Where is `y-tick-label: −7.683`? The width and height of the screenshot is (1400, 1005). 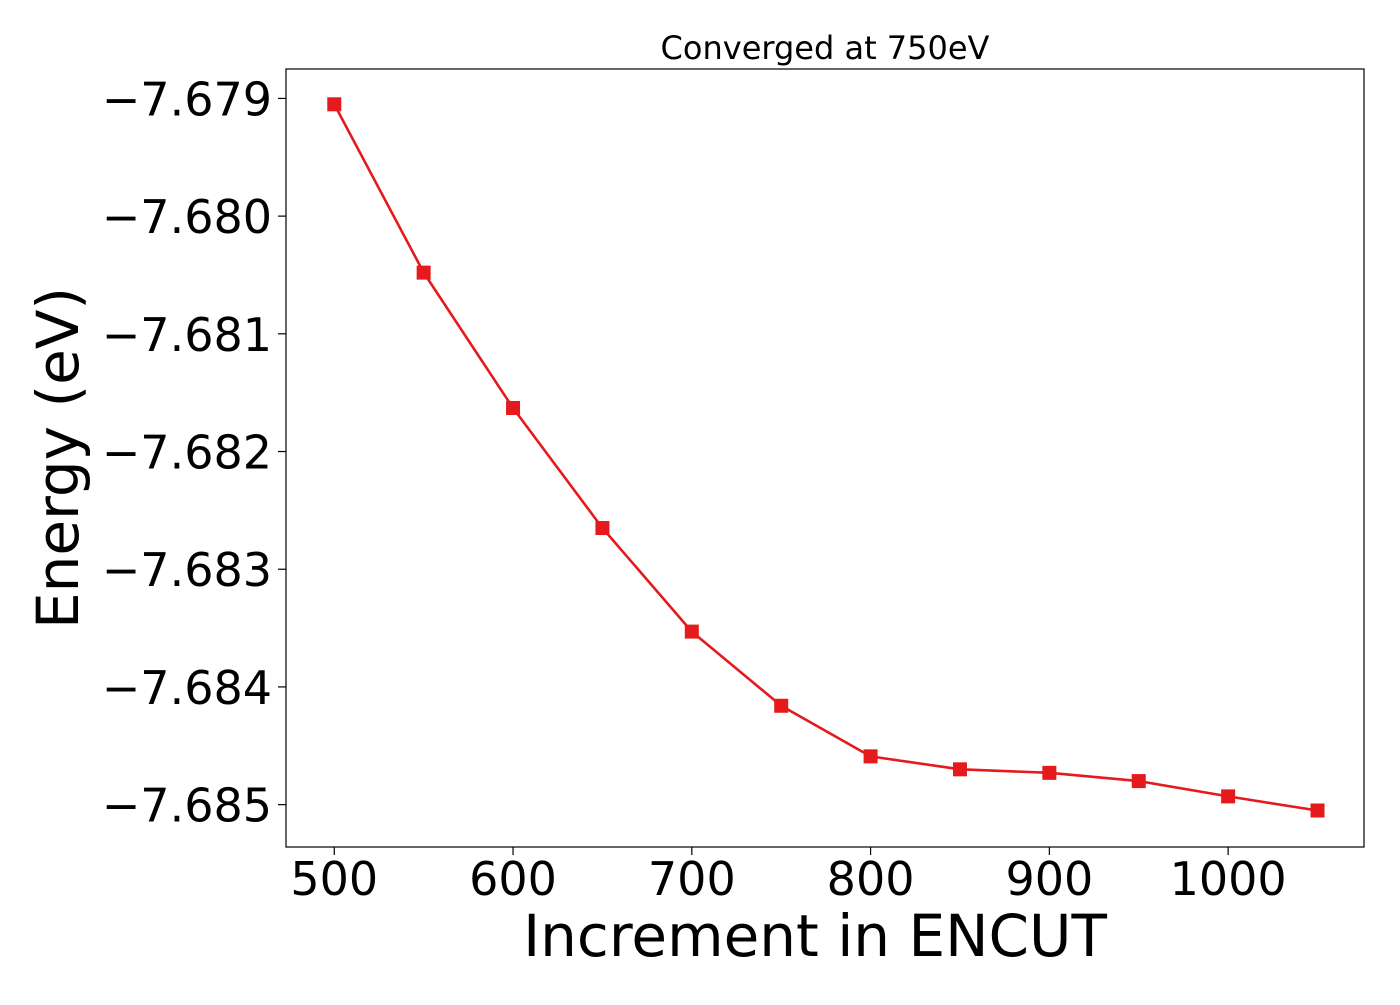 y-tick-label: −7.683 is located at coordinates (187, 570).